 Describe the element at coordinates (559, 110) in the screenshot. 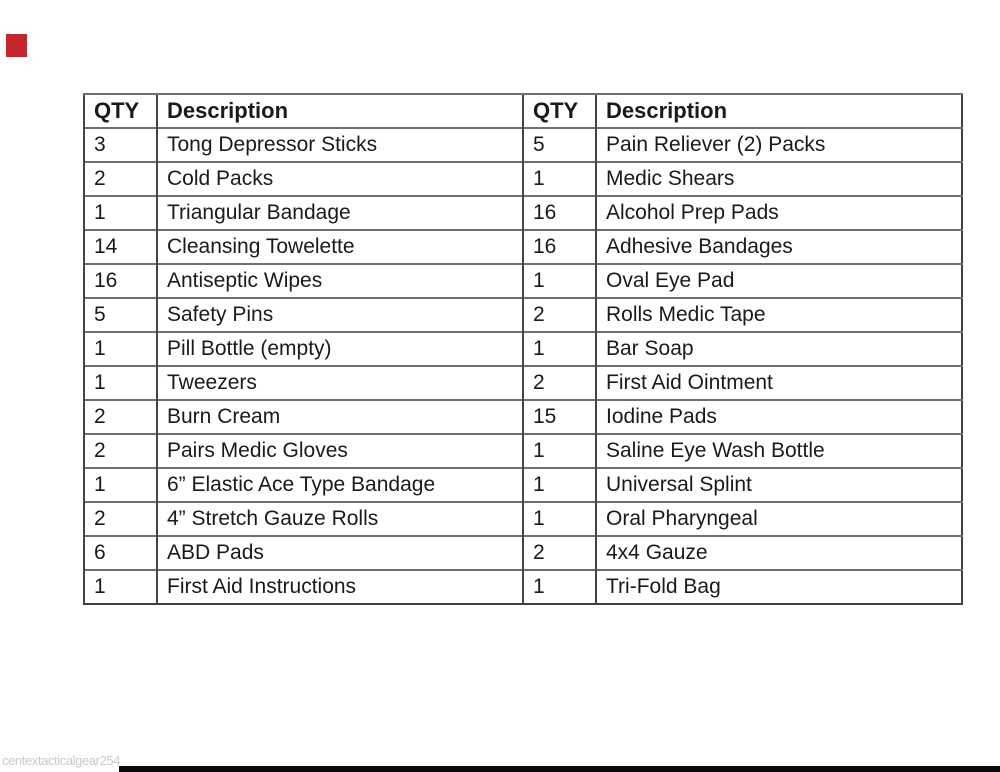

I see `qty-header-right: QTY` at that location.